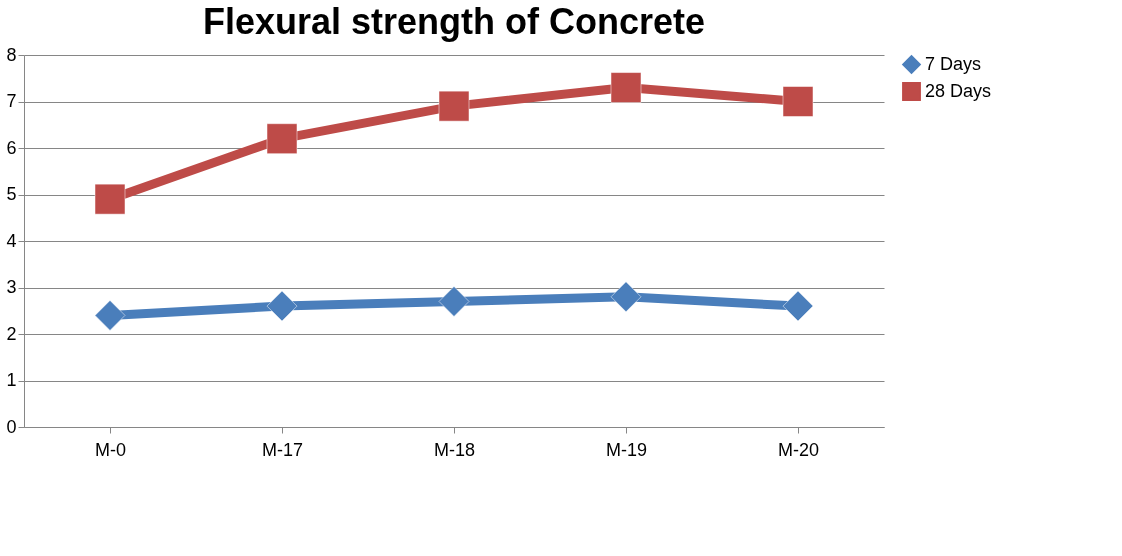  Describe the element at coordinates (454, 21) in the screenshot. I see `chart-title: Flexural strength of Concrete` at that location.